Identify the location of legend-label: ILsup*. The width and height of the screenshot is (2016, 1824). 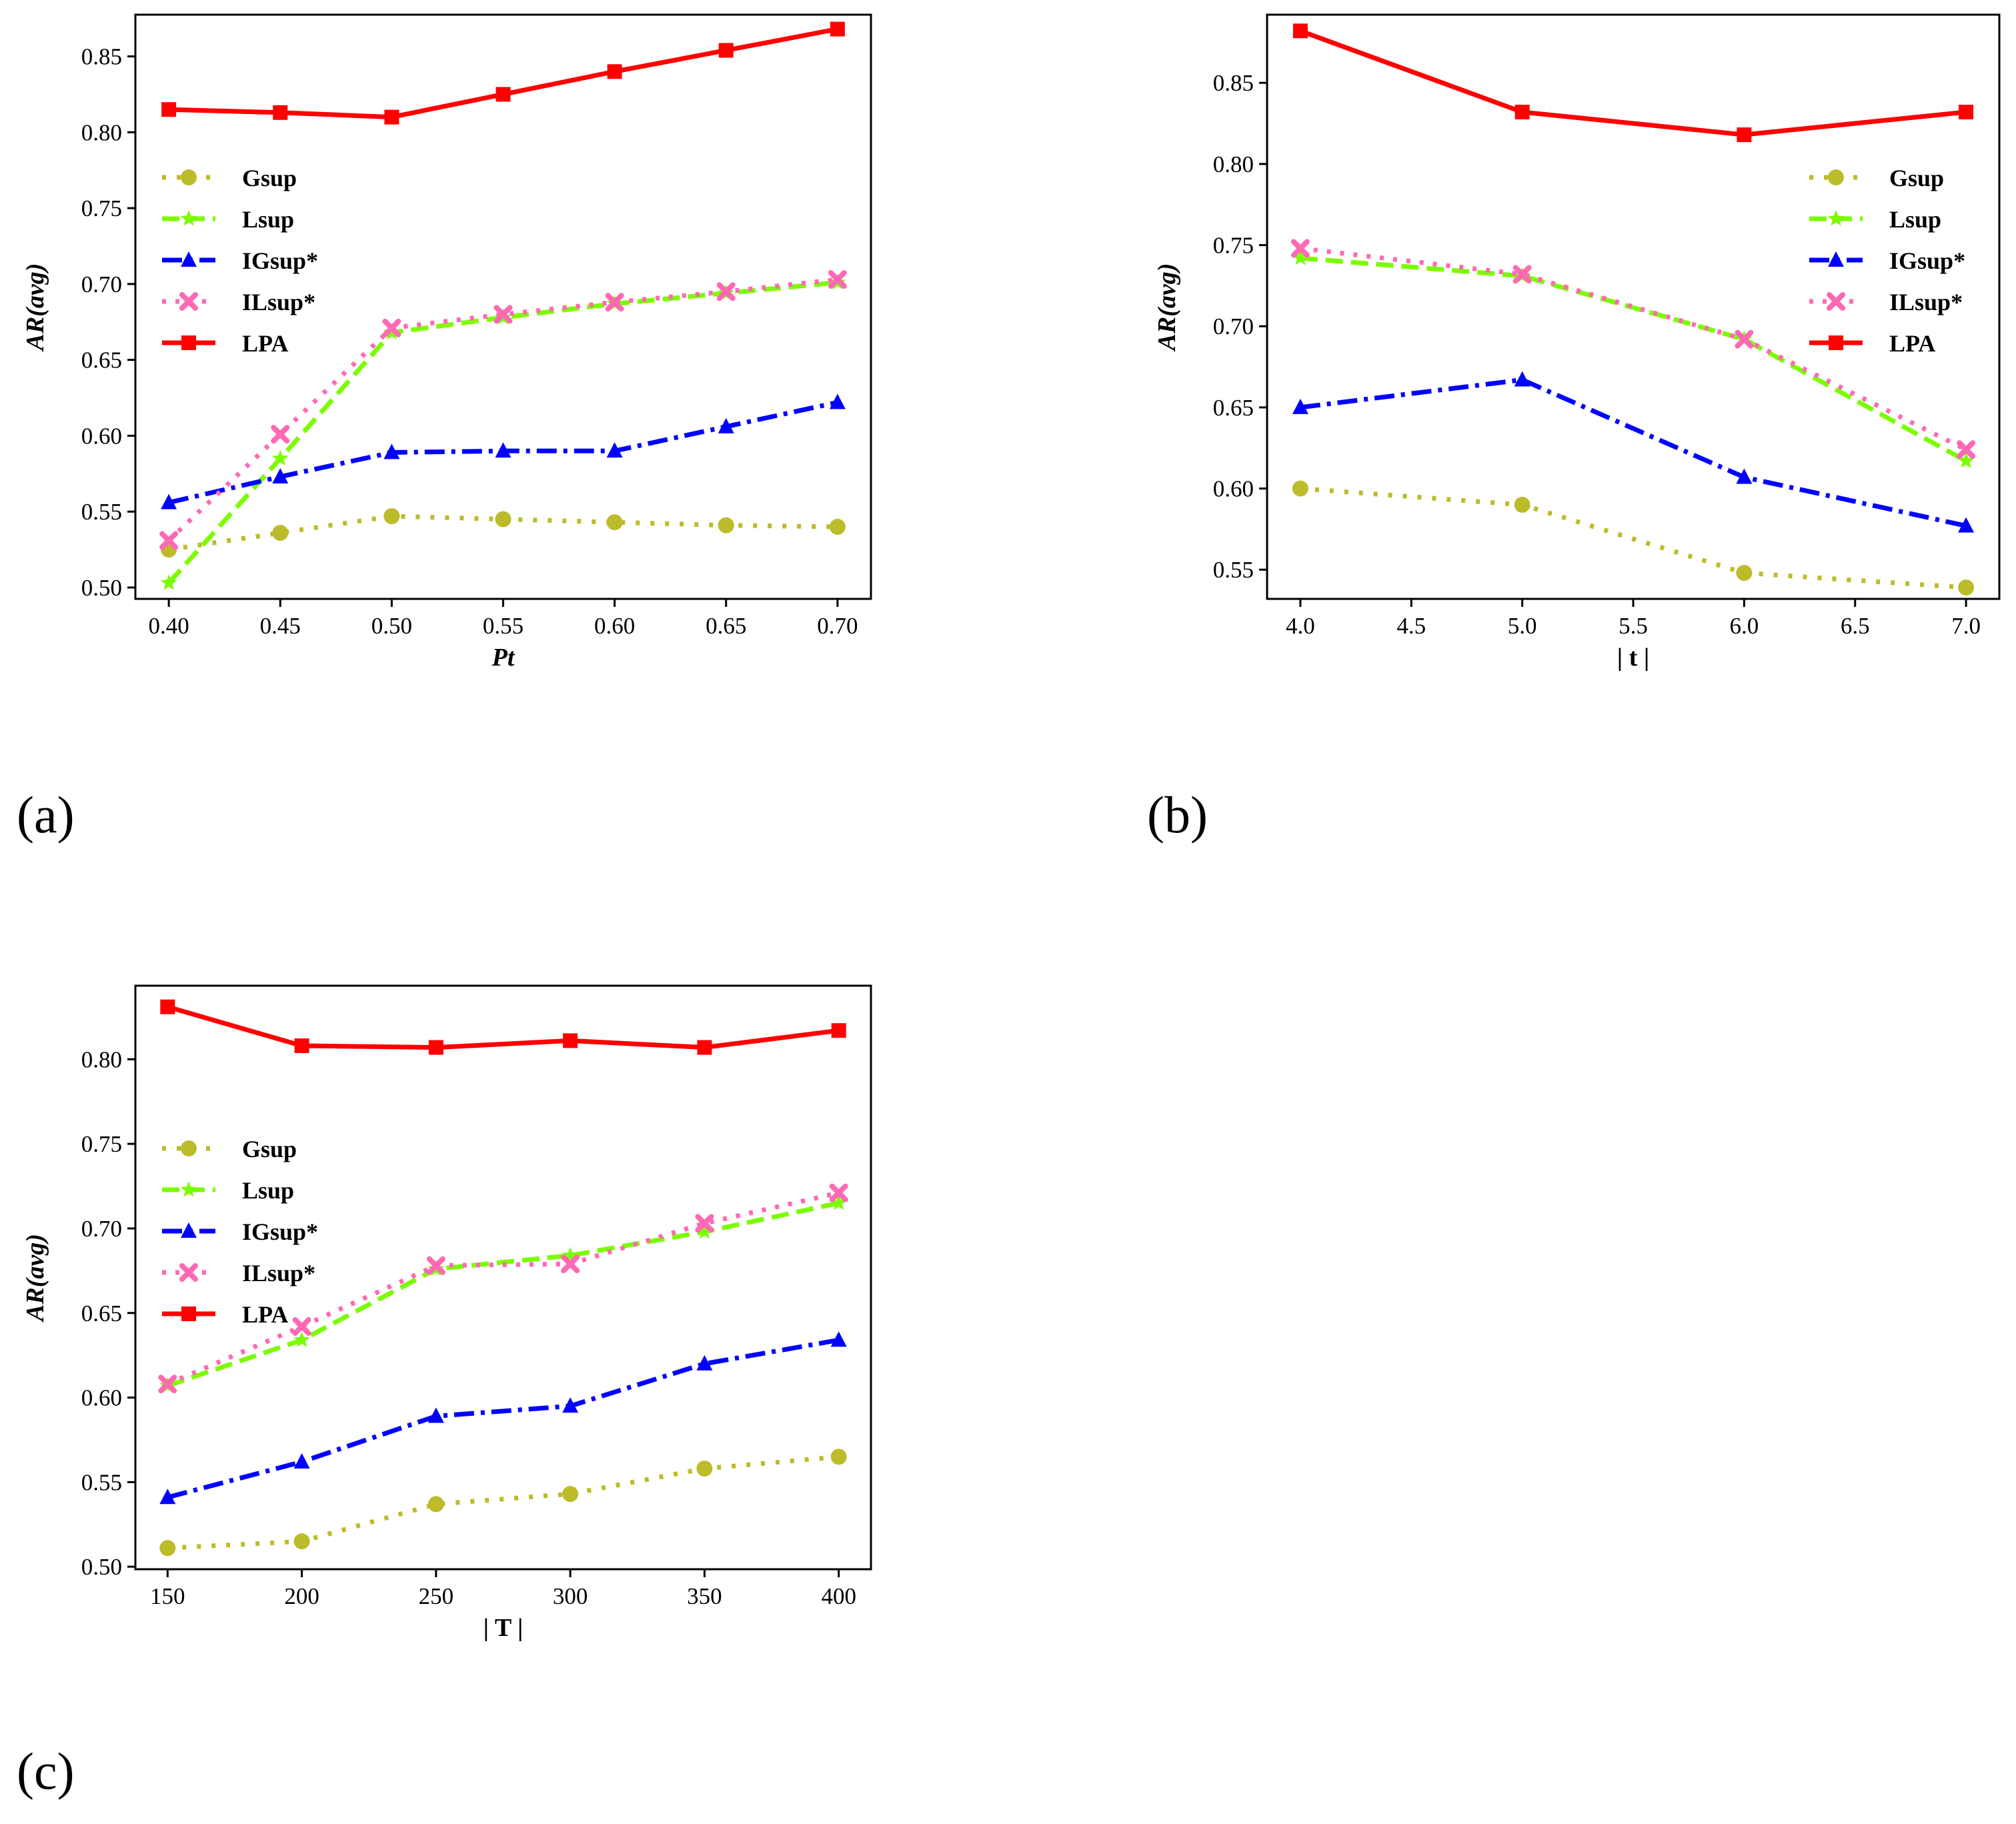
(278, 302).